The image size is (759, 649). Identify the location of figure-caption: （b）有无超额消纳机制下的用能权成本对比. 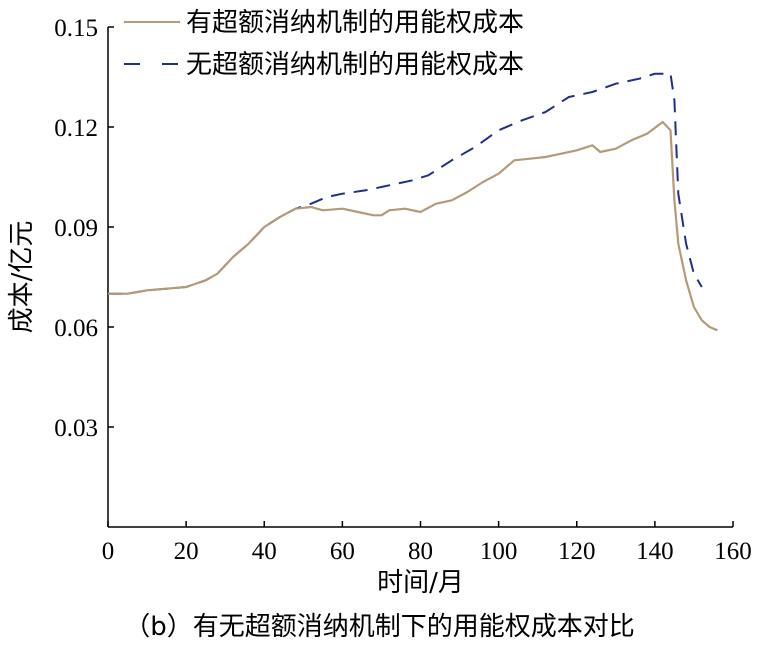
(379, 627).